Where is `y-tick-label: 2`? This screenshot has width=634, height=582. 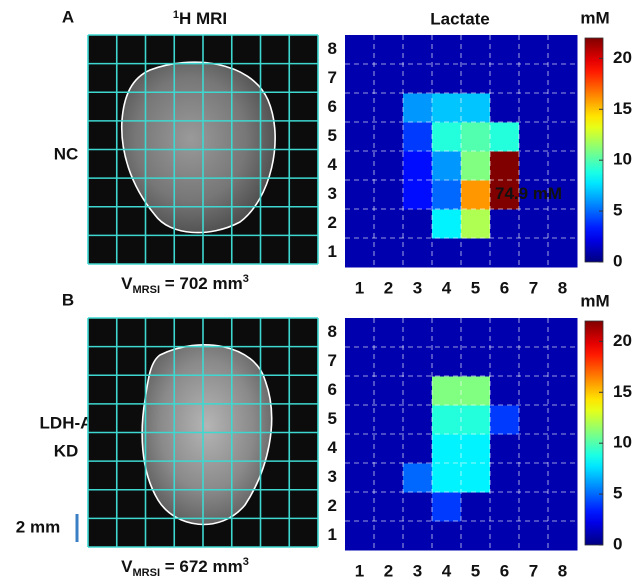
y-tick-label: 2 is located at coordinates (332, 222).